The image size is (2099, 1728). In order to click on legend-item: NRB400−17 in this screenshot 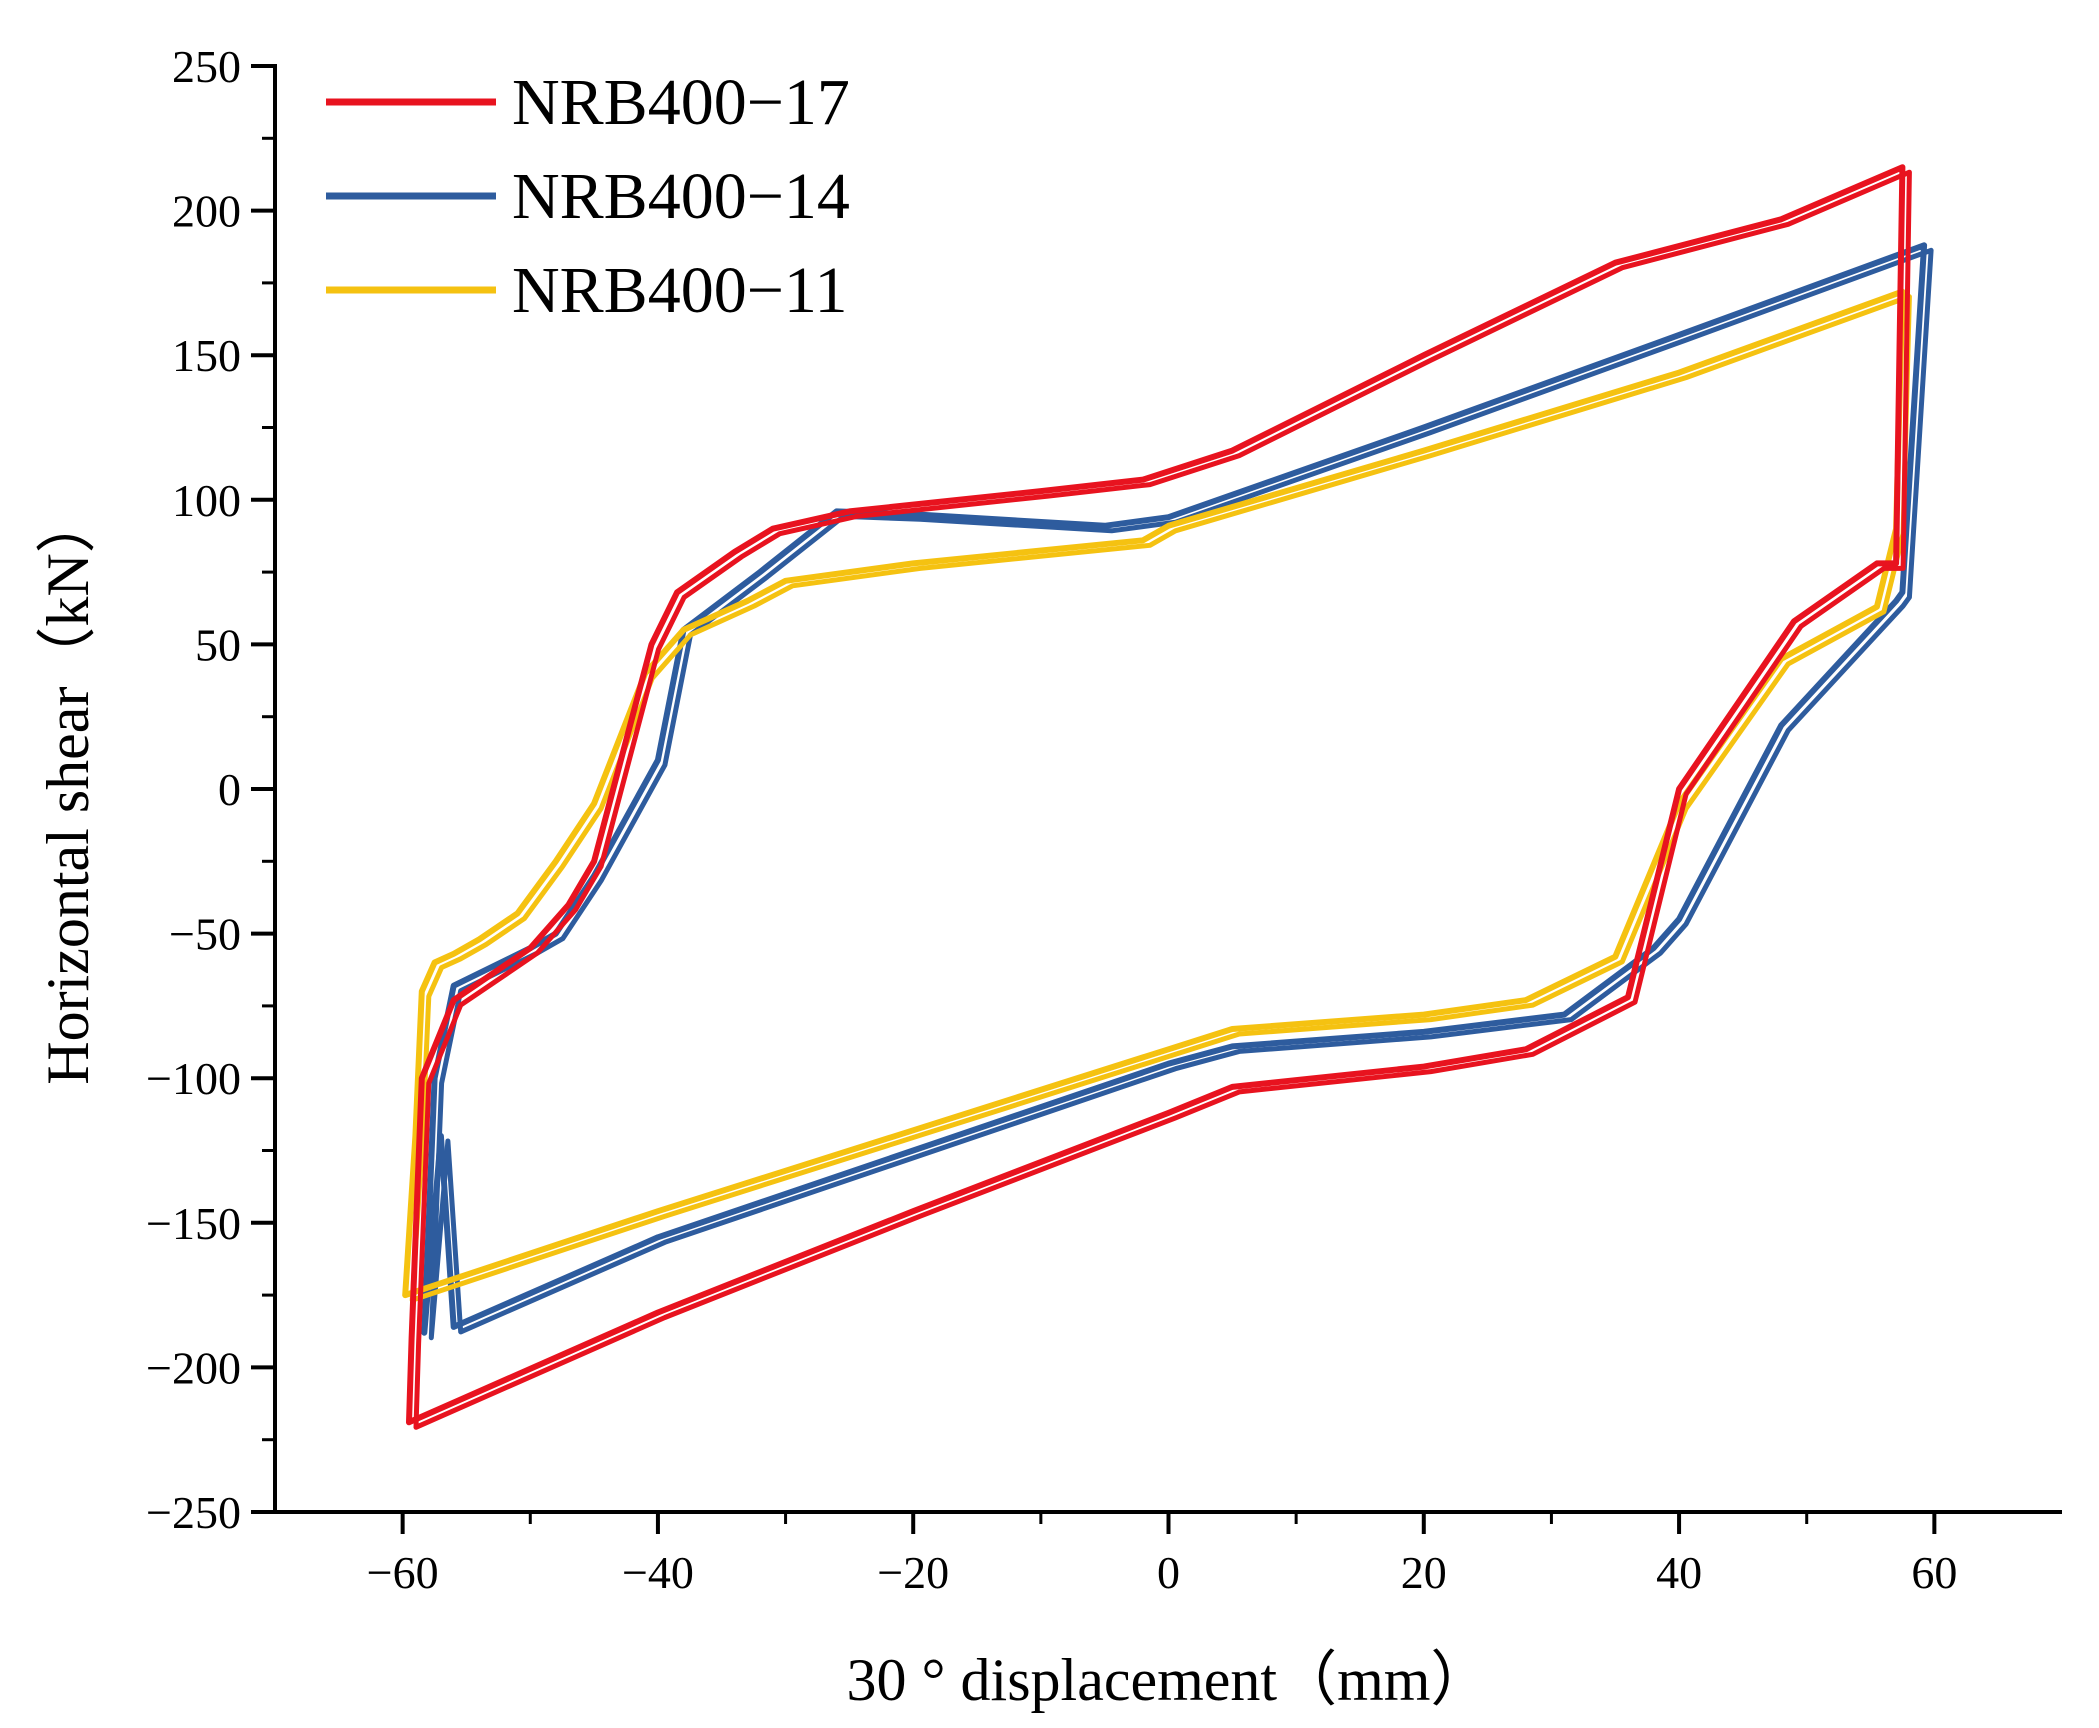, I will do `click(588, 102)`.